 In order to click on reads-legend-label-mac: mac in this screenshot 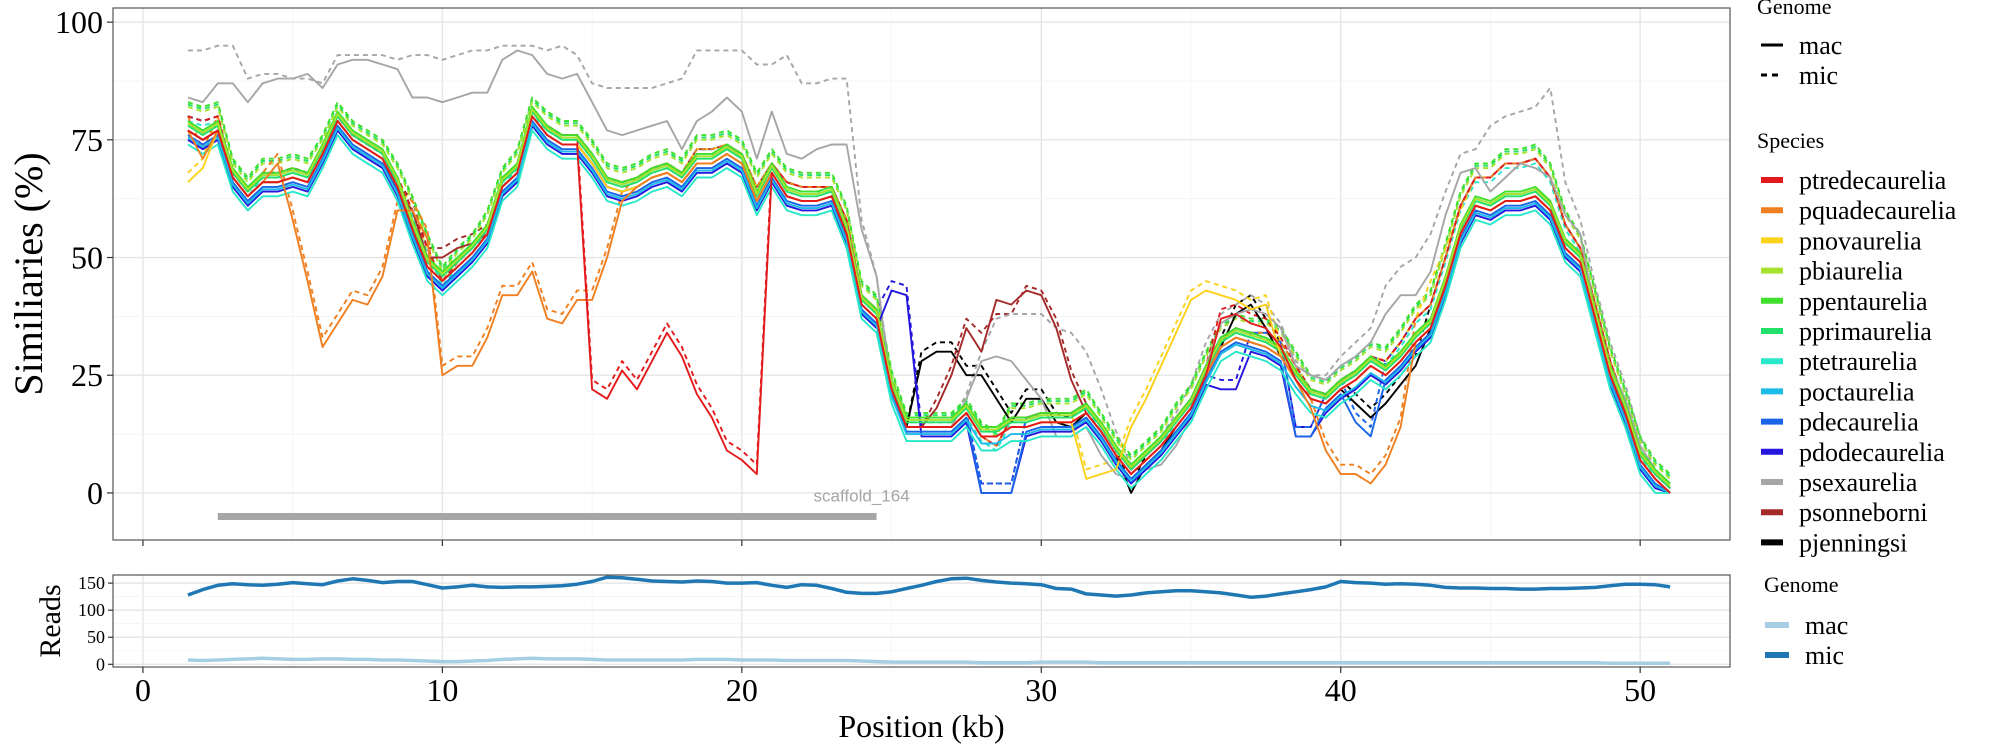, I will do `click(1826, 625)`.